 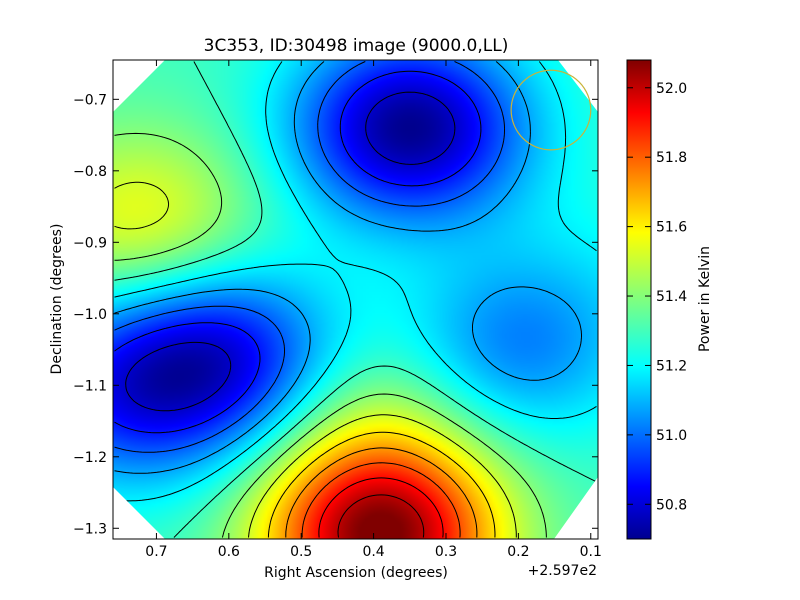 What do you see at coordinates (373, 552) in the screenshot?
I see `x-tick-label: 0.4` at bounding box center [373, 552].